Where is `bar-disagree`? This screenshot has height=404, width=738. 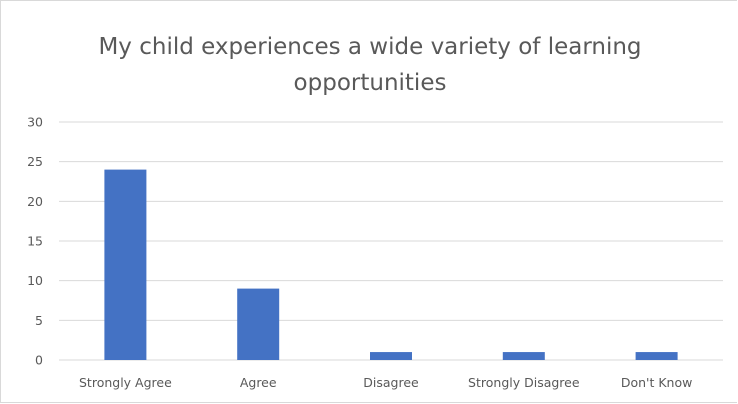
bar-disagree is located at coordinates (391, 356).